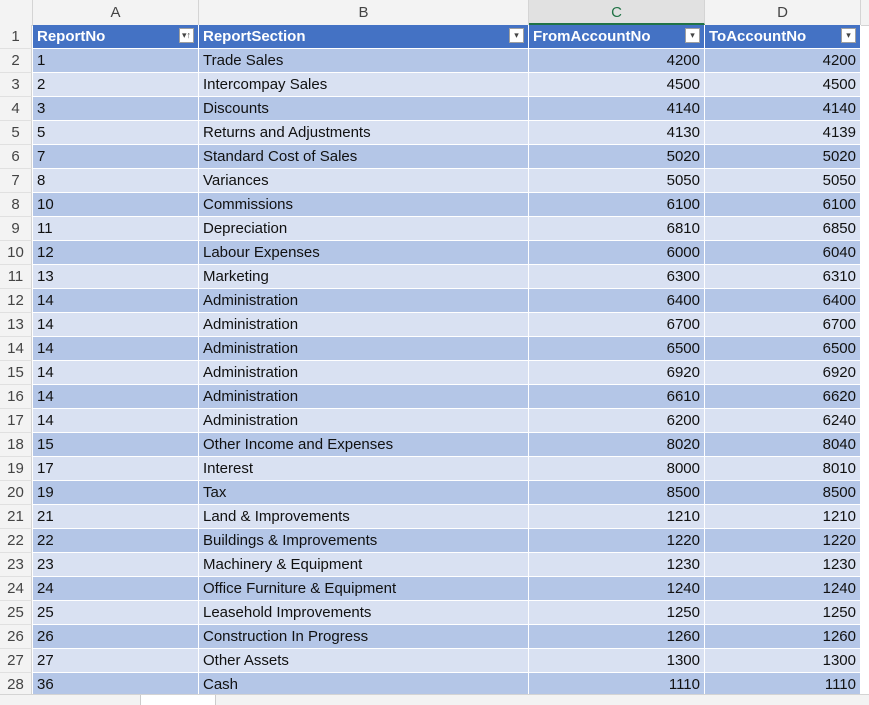  What do you see at coordinates (783, 229) in the screenshot?
I see `to-account-cell: 6850` at bounding box center [783, 229].